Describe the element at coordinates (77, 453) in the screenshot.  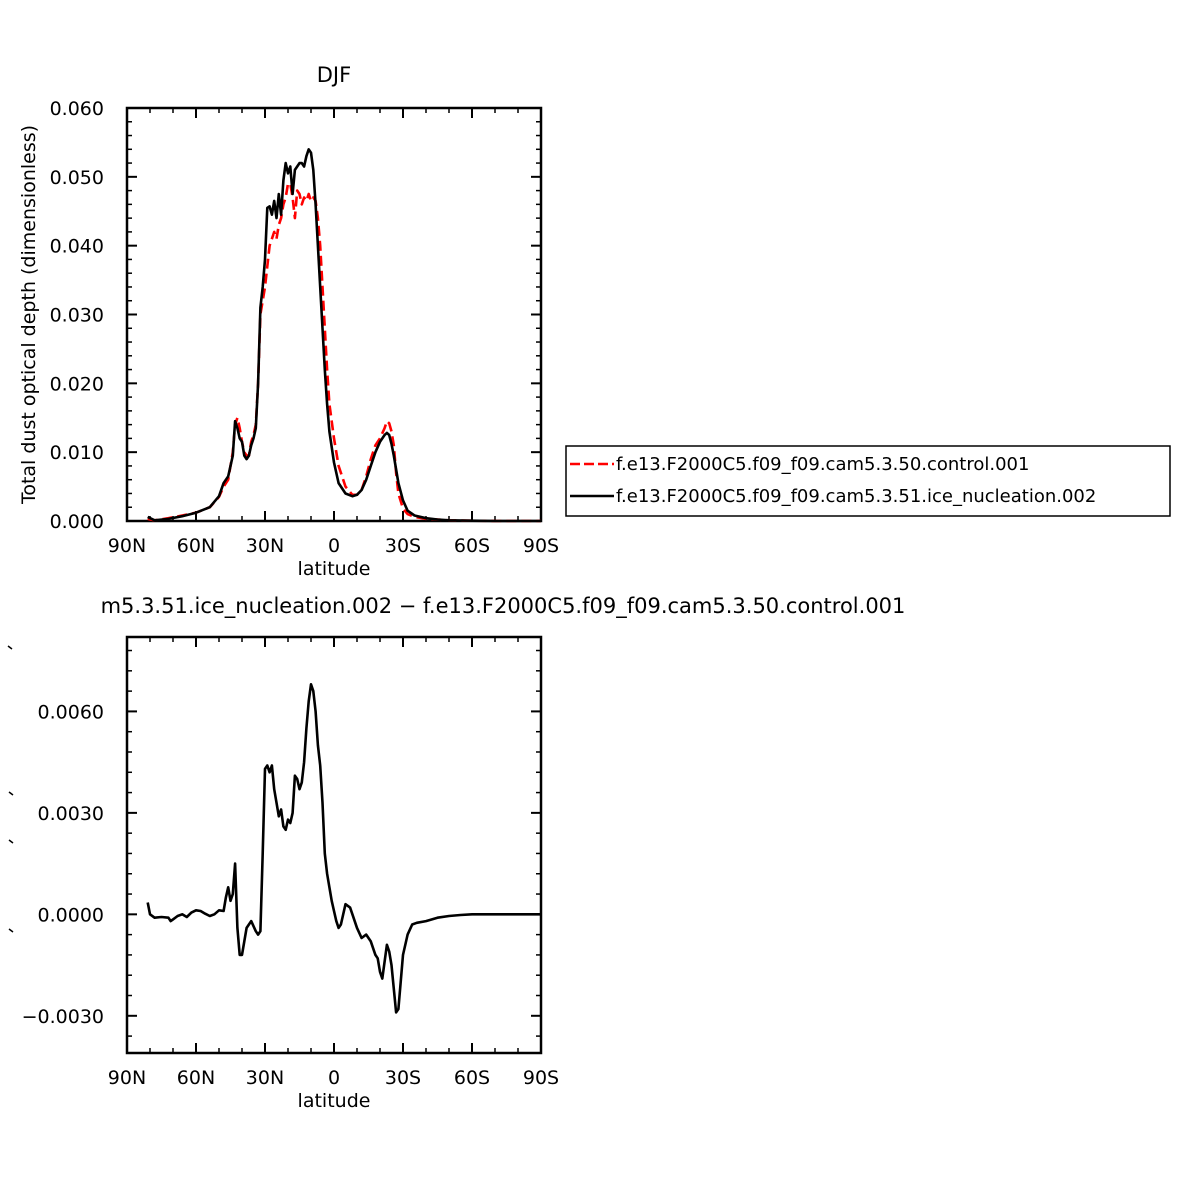
I see `y-tick-label: 0.010` at that location.